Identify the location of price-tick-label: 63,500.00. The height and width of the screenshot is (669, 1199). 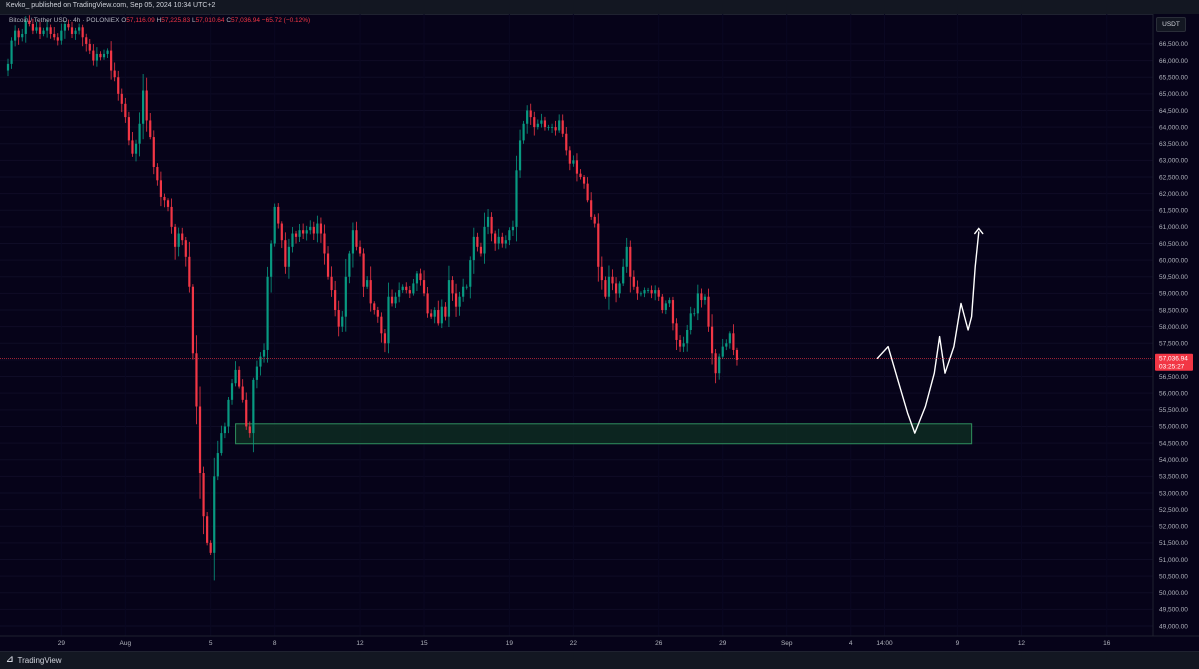
(1173, 144).